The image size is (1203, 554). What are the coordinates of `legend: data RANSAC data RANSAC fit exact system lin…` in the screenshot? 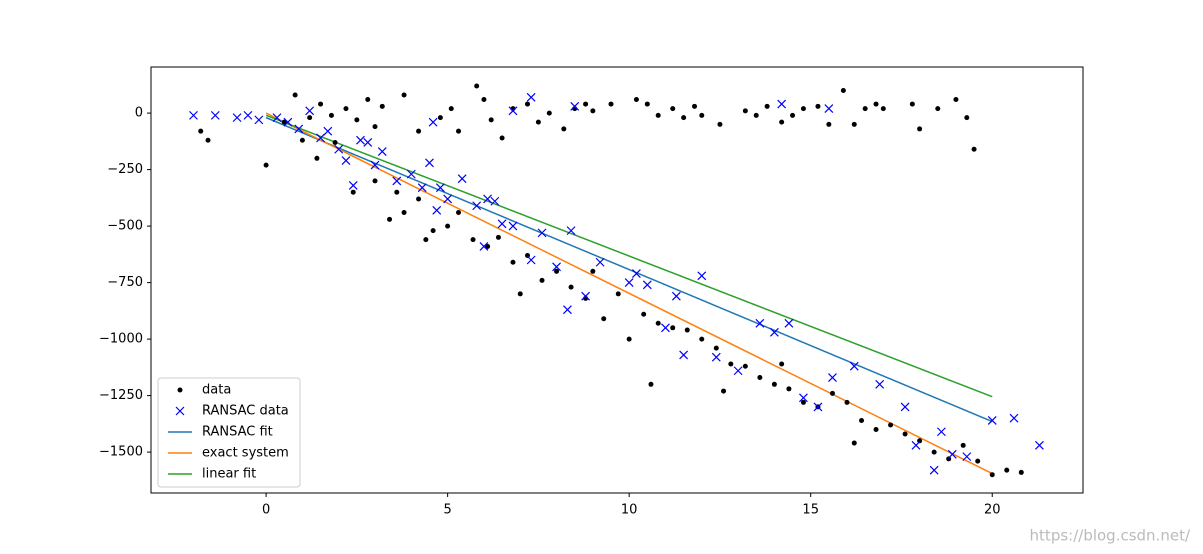 It's located at (229, 432).